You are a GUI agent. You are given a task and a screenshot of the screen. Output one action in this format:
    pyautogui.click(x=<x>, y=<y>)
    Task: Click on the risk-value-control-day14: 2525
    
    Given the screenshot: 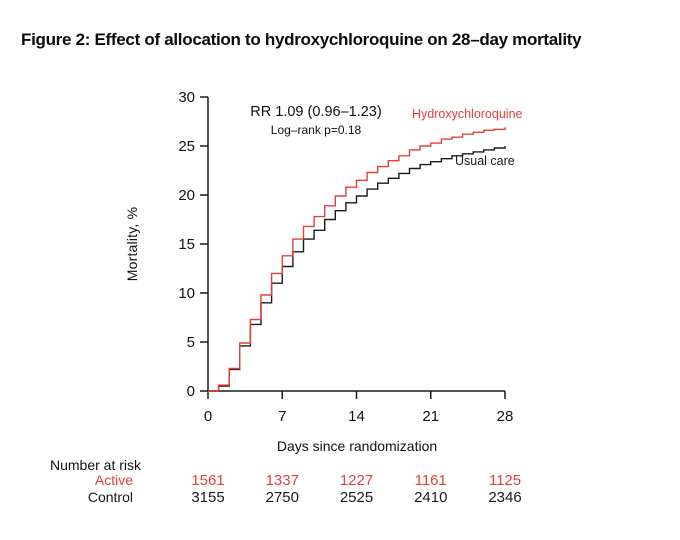 What is the action you would take?
    pyautogui.click(x=356, y=497)
    